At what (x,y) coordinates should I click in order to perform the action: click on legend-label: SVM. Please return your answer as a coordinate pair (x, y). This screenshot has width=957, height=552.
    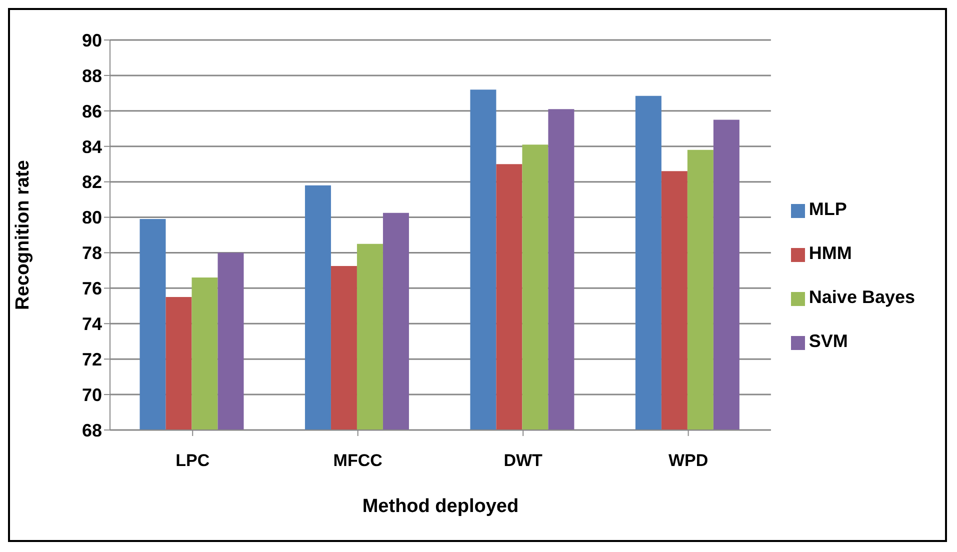
    Looking at the image, I should click on (828, 341).